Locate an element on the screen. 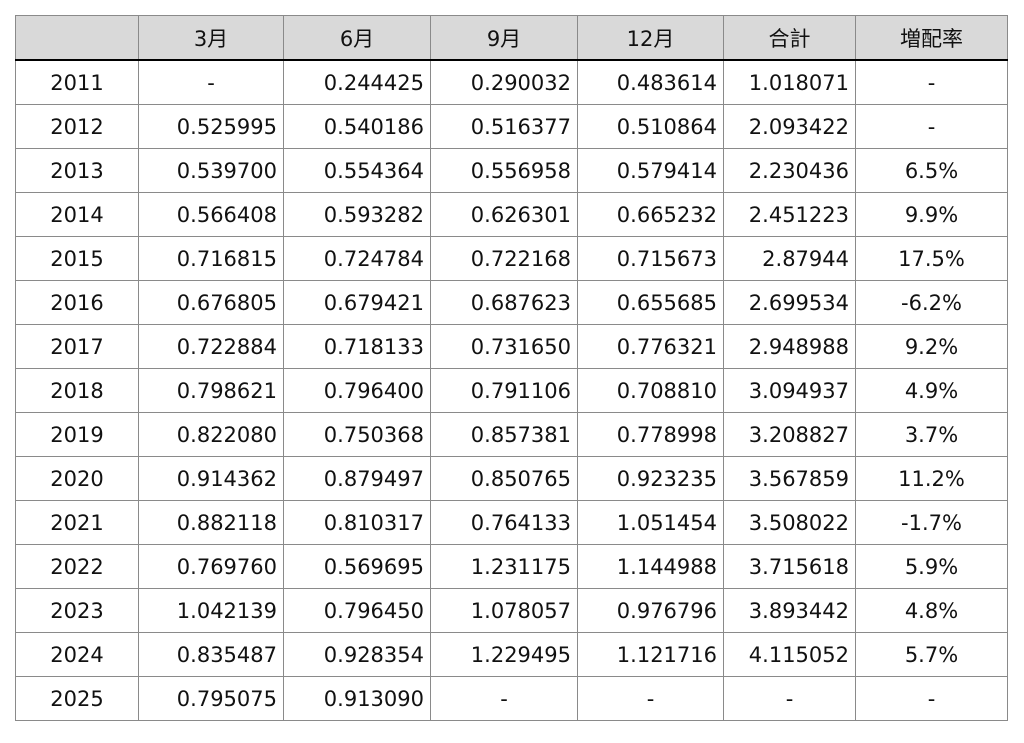  cell-september: 1.078057 is located at coordinates (504, 610).